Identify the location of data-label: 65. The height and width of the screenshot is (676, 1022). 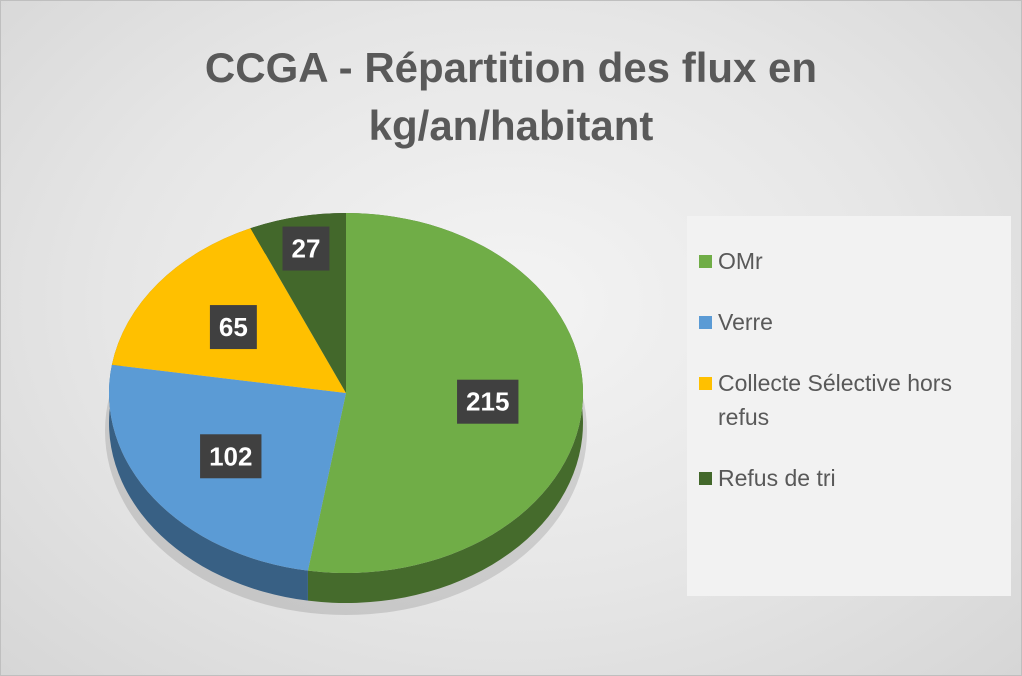
(233, 327).